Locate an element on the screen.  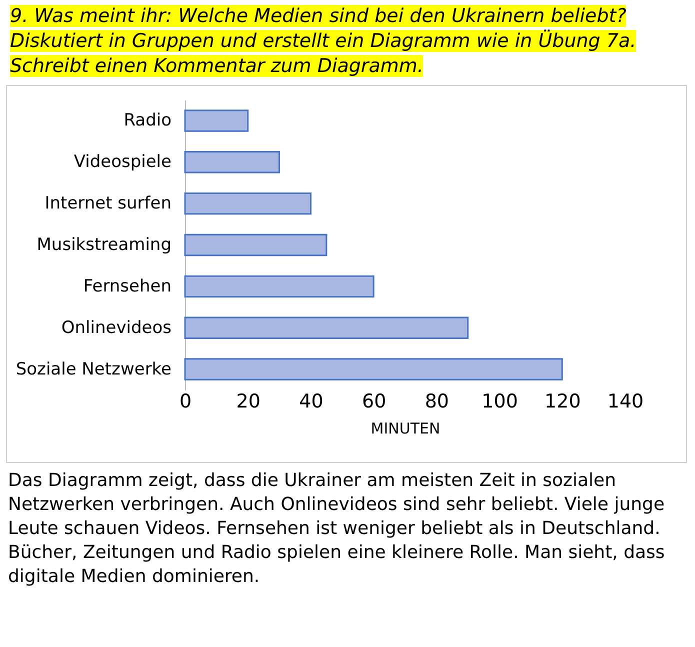
x-tick-label: 140 is located at coordinates (625, 401).